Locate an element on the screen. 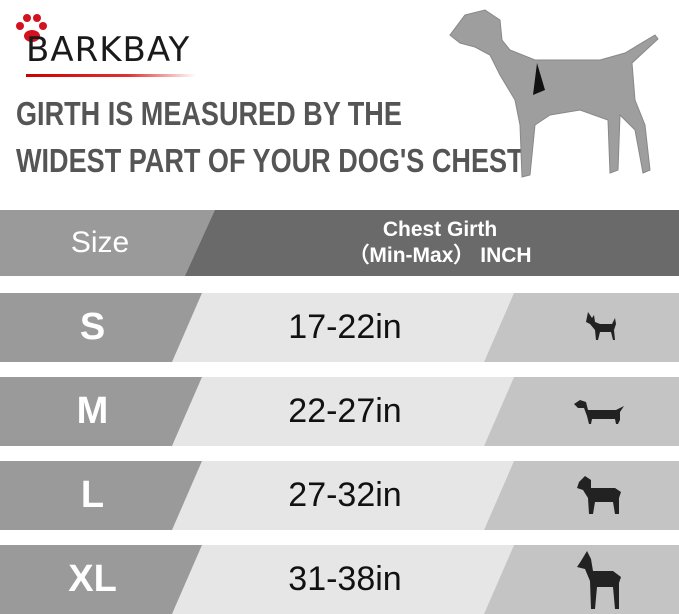  great-dane-icon is located at coordinates (600, 579).